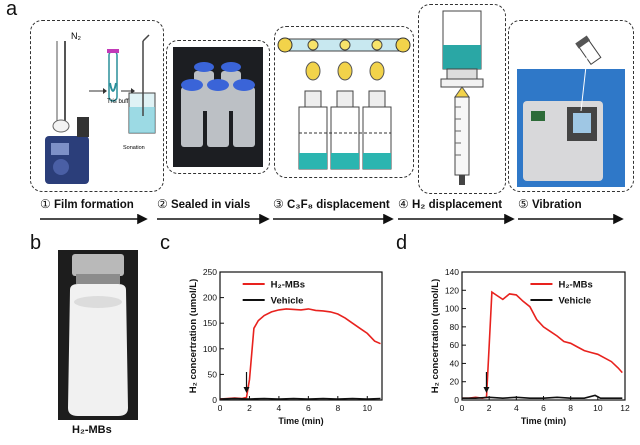 This screenshot has width=640, height=445. Describe the element at coordinates (92, 430) in the screenshot. I see `vial-label: H₂-MBs` at that location.